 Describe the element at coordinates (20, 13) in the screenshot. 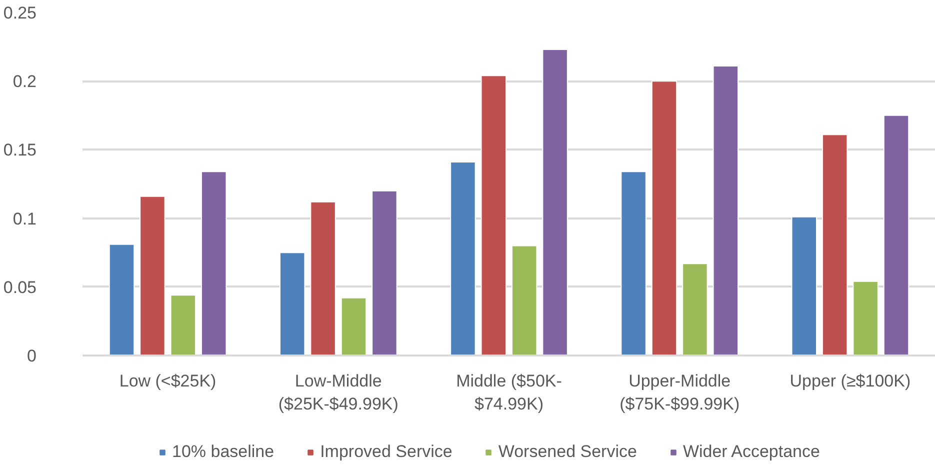

I see `y-tick-label: 0.25` at that location.